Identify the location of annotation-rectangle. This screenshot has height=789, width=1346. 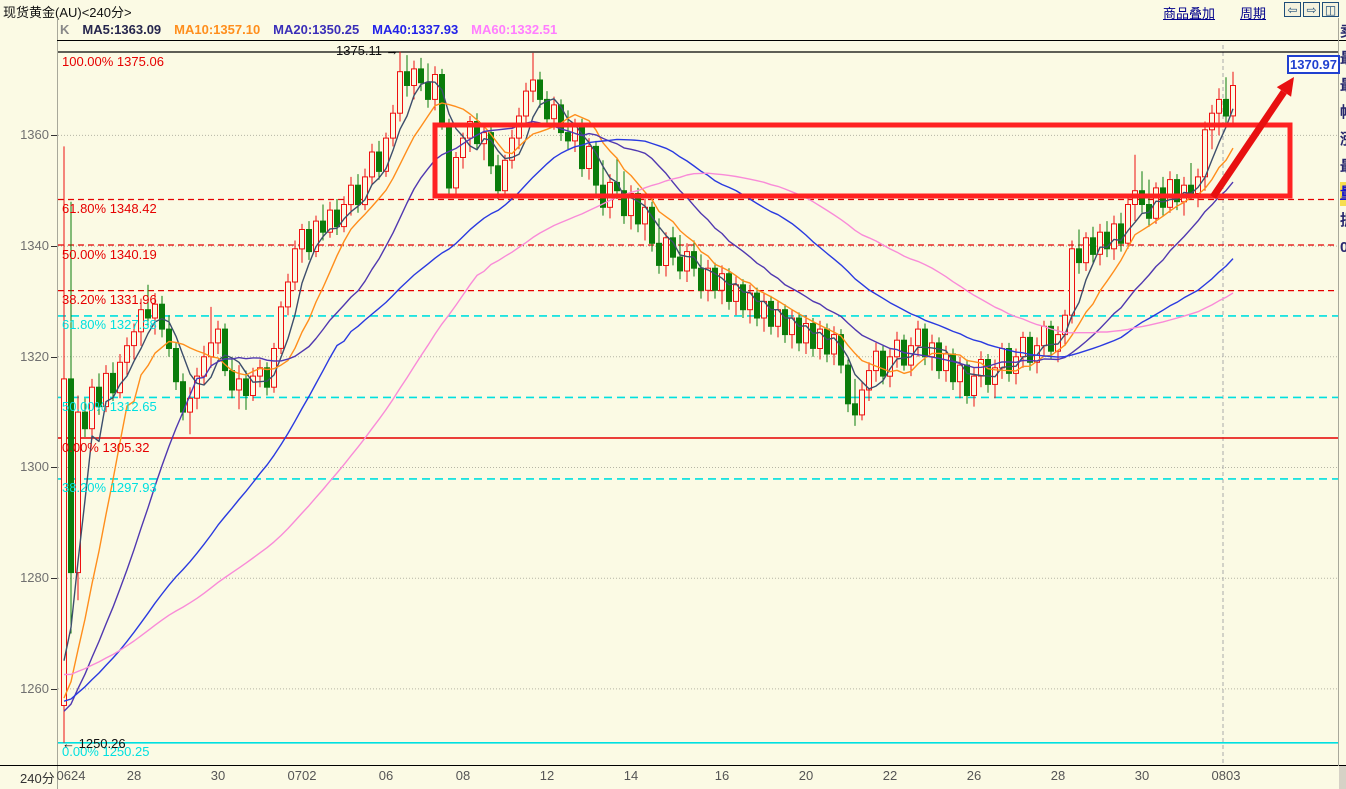
(862, 160).